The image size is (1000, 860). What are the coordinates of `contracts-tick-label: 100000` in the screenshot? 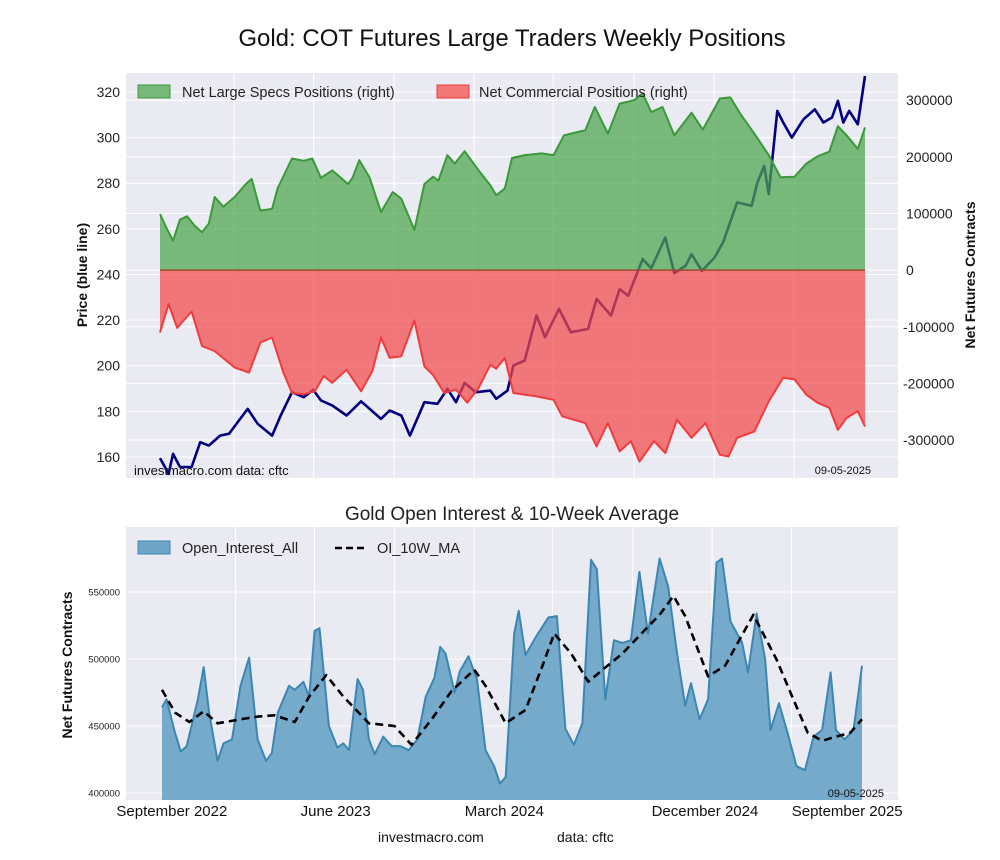 It's located at (929, 213).